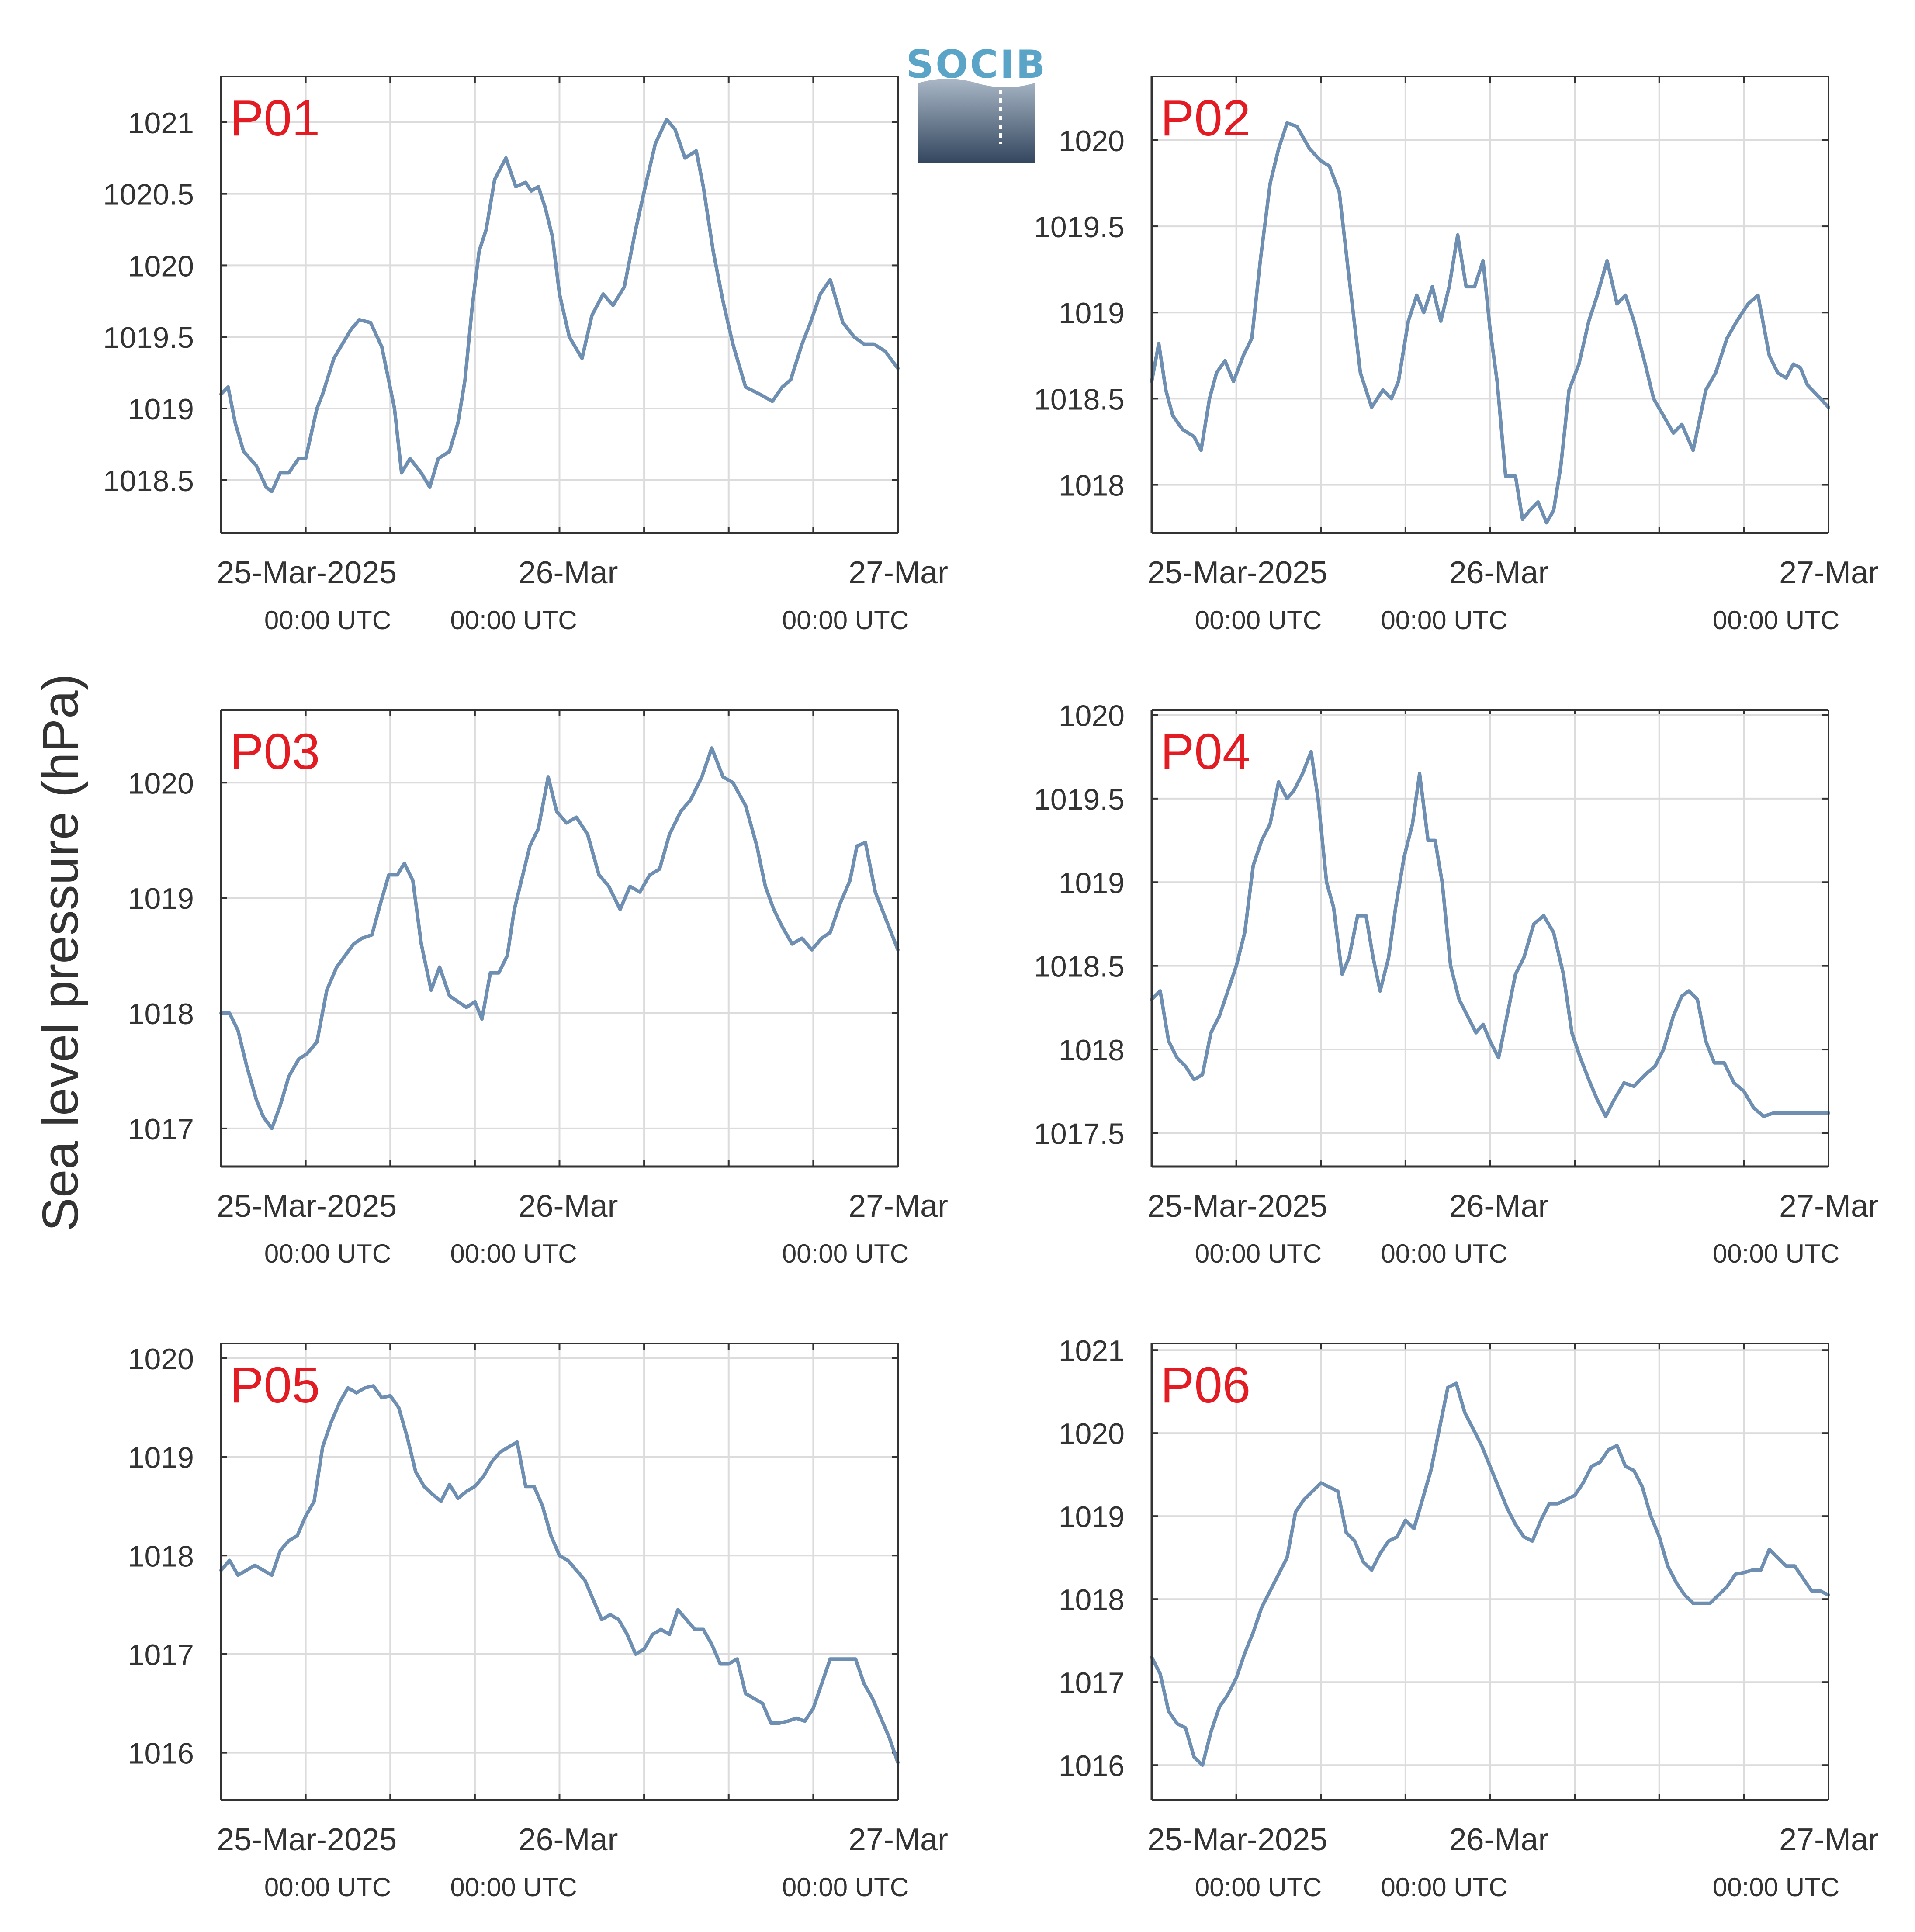  What do you see at coordinates (1079, 1133) in the screenshot?
I see `y-tick-label: 1017.5` at bounding box center [1079, 1133].